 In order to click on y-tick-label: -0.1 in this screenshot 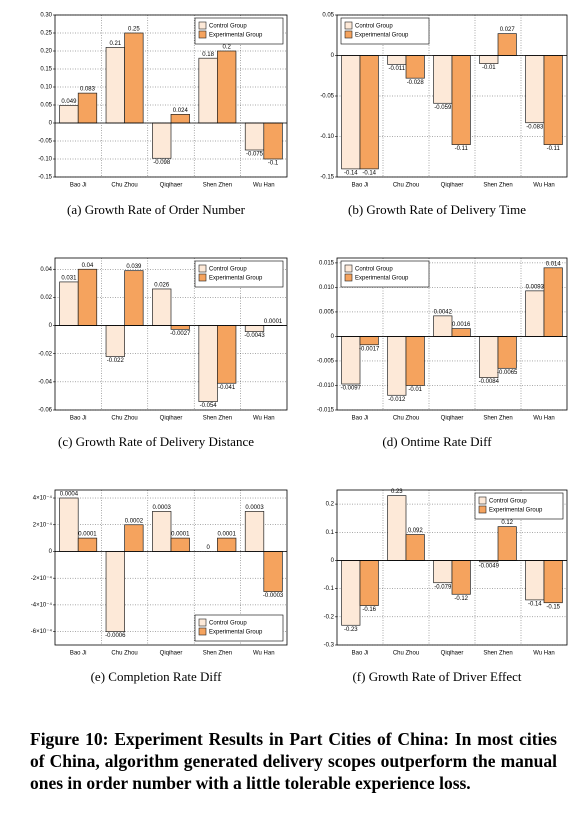, I will do `click(329, 589)`.